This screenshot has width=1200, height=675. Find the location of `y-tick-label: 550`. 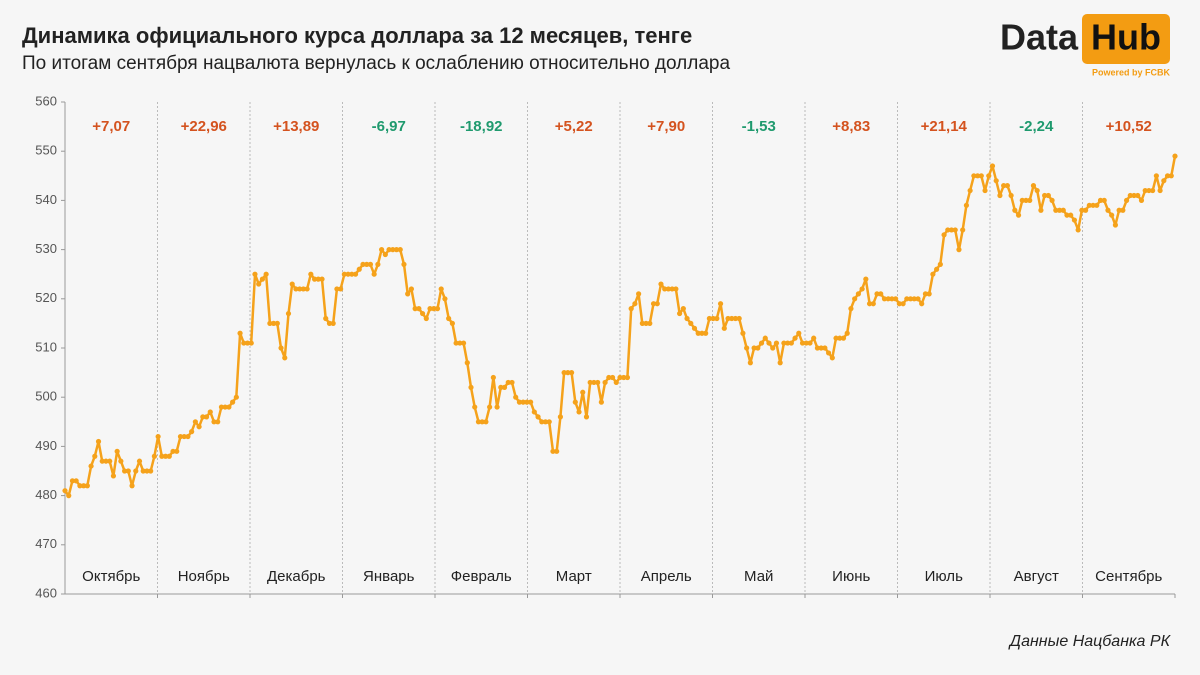

y-tick-label: 550 is located at coordinates (46, 150).